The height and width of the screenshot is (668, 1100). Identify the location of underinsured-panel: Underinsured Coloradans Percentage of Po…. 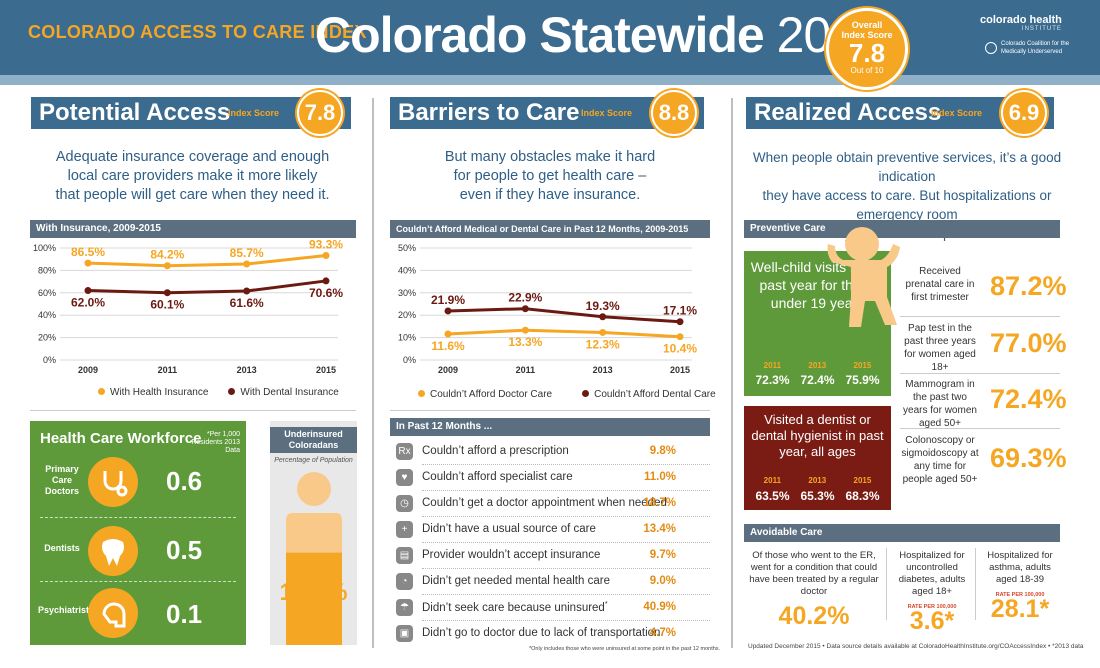
(313, 533).